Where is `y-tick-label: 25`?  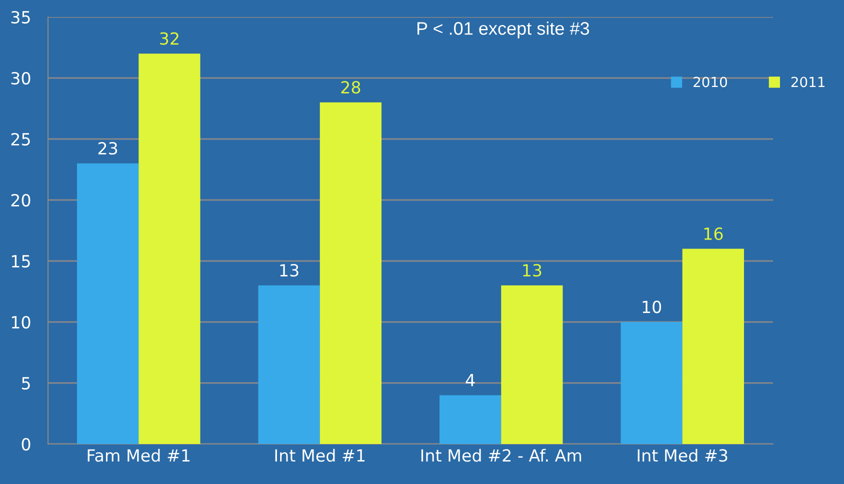 y-tick-label: 25 is located at coordinates (20, 139).